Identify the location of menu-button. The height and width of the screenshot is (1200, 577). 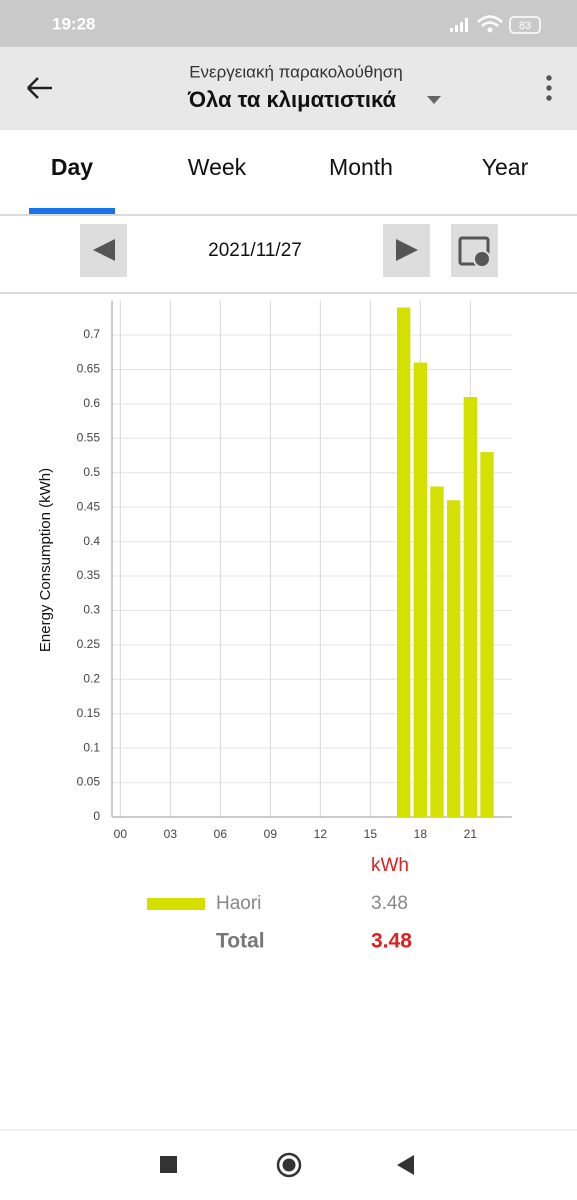
(549, 88).